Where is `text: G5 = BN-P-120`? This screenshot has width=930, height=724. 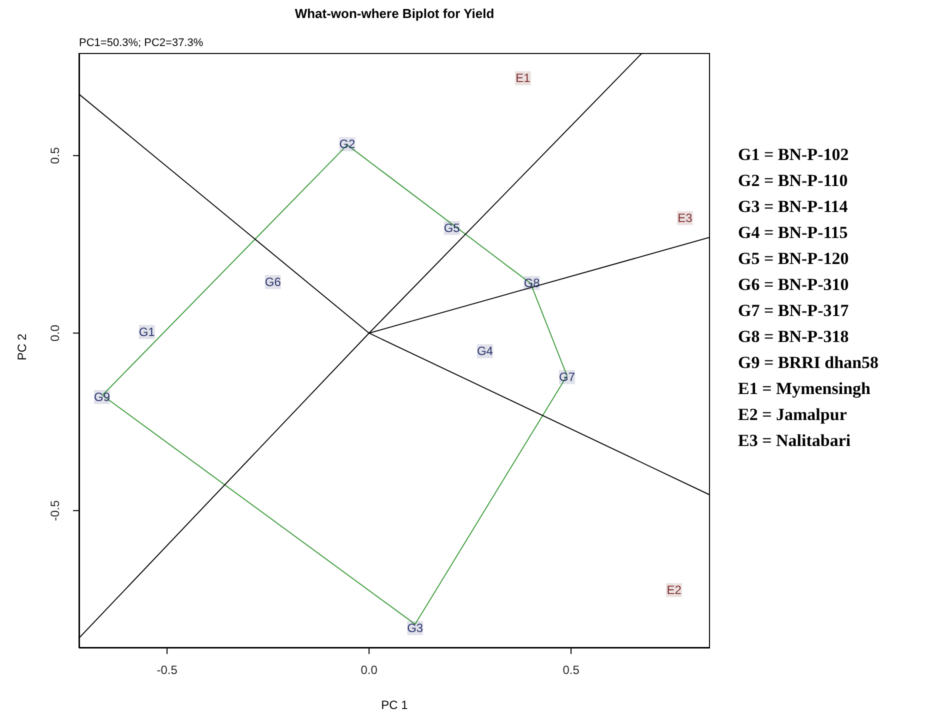
text: G5 = BN-P-120 is located at coordinates (794, 259).